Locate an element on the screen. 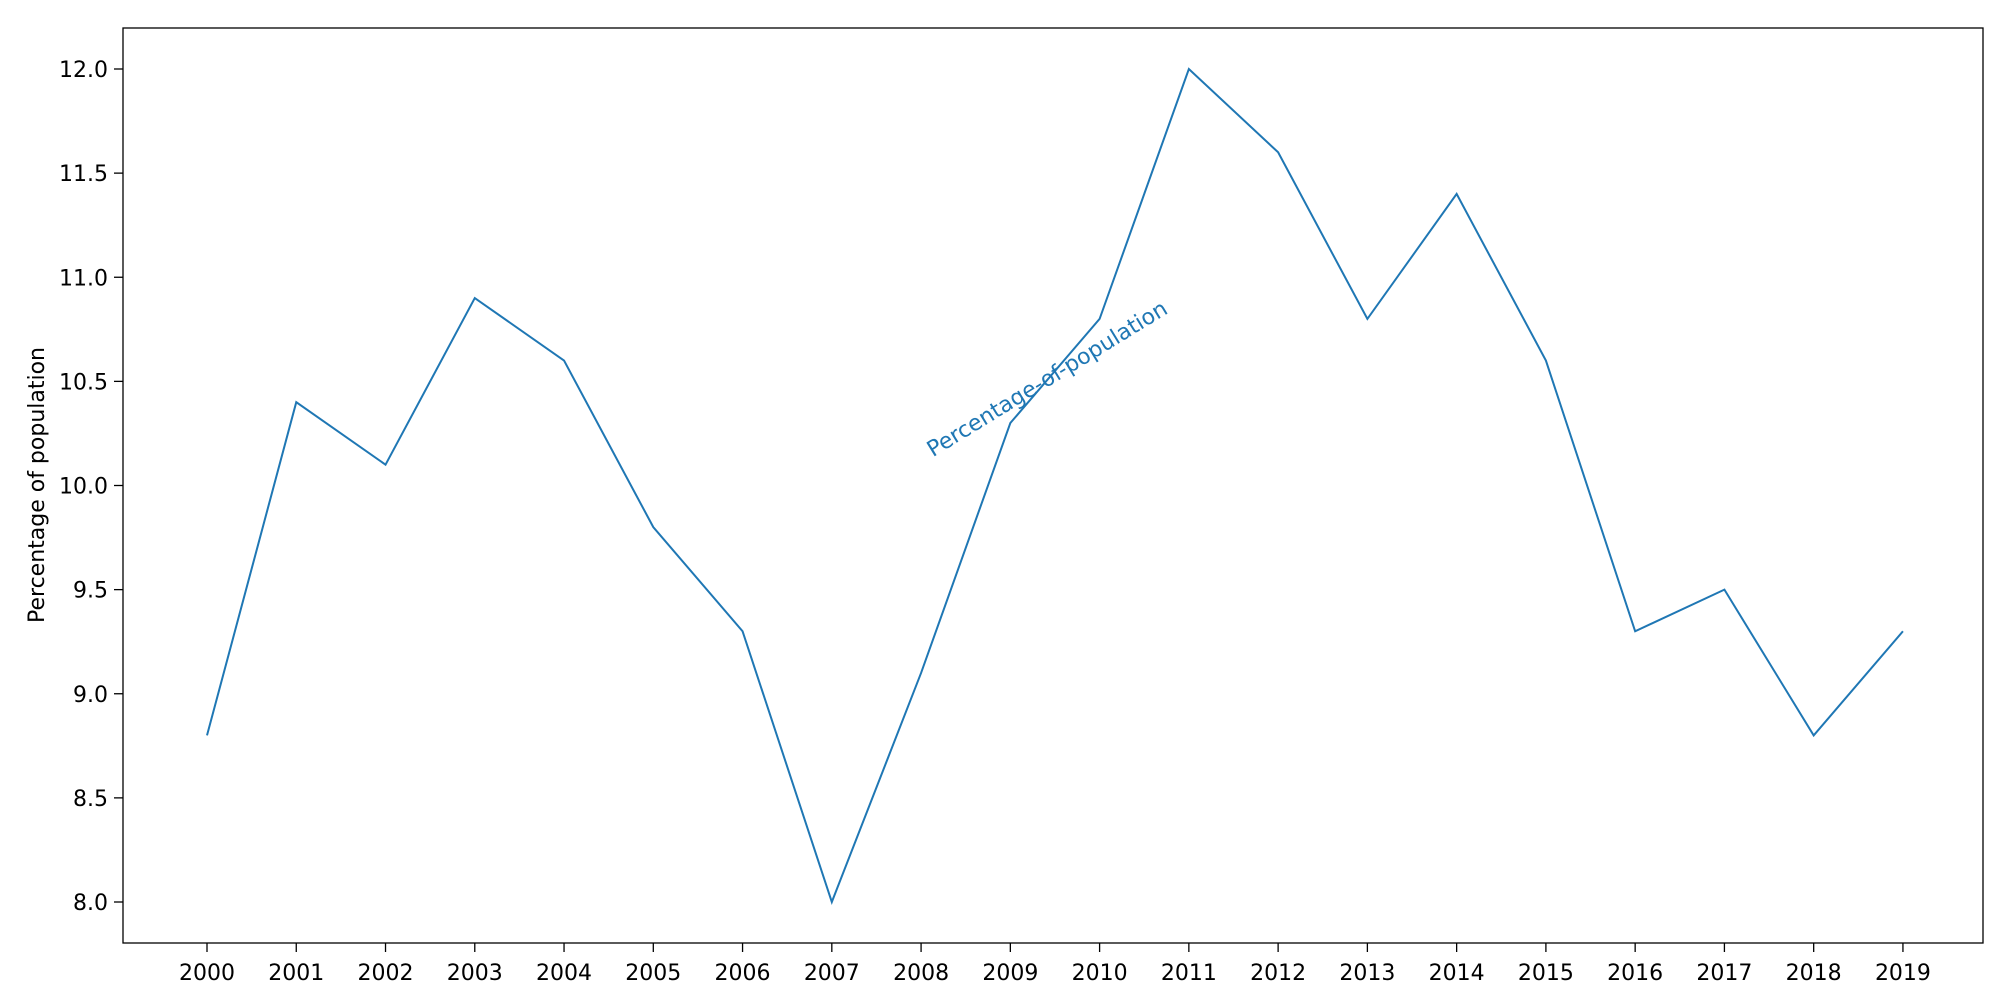 Image resolution: width=2000 pixels, height=1000 pixels. y-axis: 8.0 8.5 9.0 9.5 10.0 10.5 11.0 11.5 12.0 is located at coordinates (91, 487).